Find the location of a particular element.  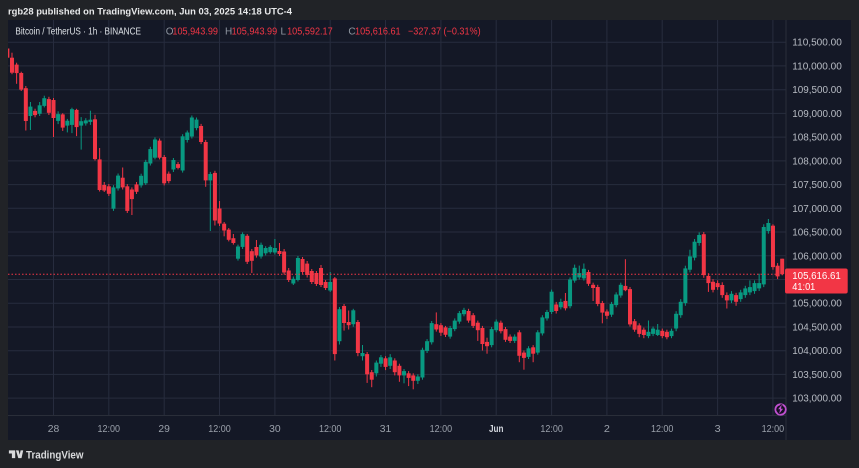

svg-text: 110,500.00 is located at coordinates (817, 43).